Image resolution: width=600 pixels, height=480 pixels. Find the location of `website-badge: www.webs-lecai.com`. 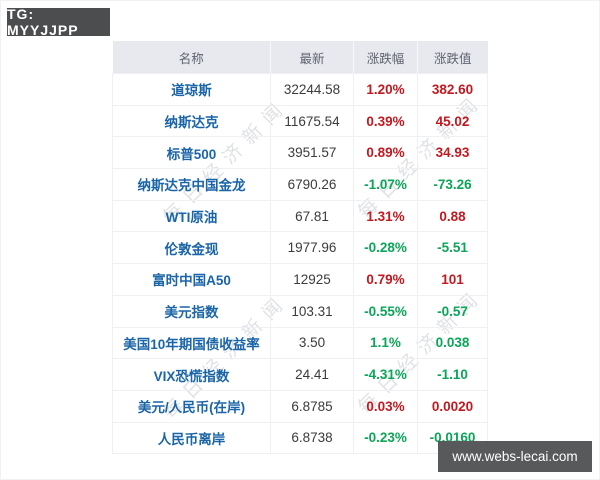

website-badge: www.webs-lecai.com is located at coordinates (515, 456).